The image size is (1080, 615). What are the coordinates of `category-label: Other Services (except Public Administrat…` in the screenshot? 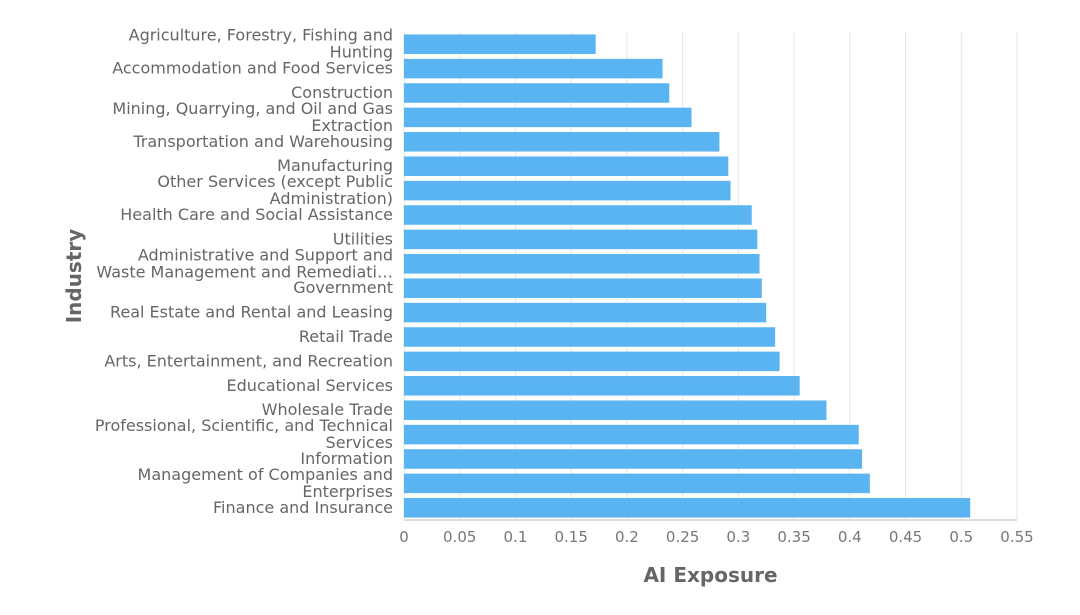 It's located at (275, 190).